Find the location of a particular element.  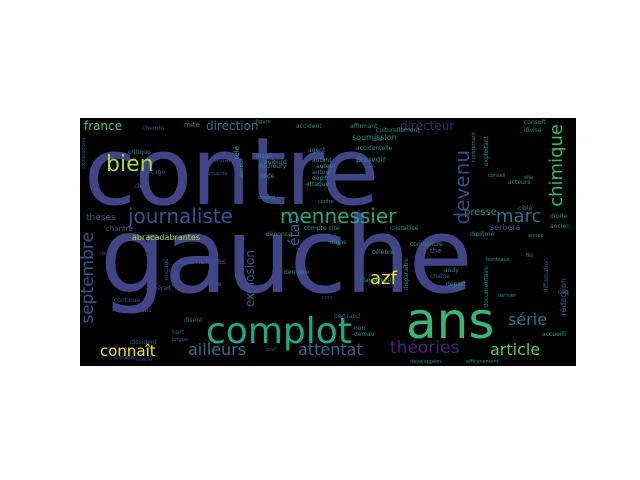

word: théories is located at coordinates (425, 348).